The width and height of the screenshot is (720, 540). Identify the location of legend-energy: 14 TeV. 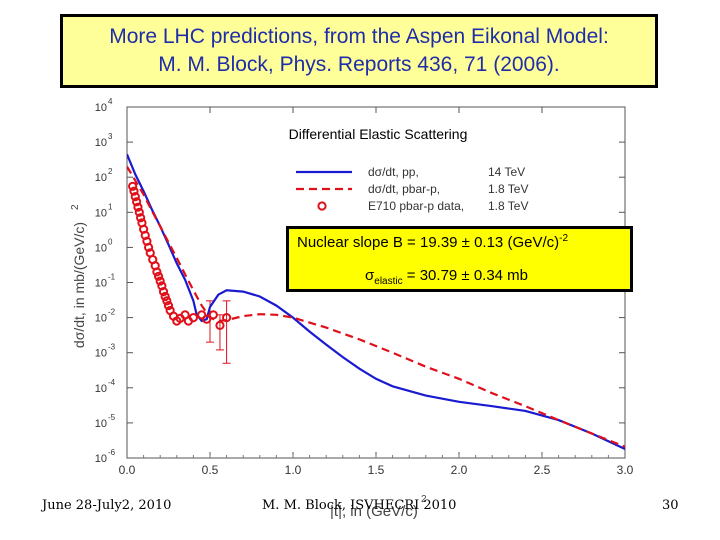
(506, 172).